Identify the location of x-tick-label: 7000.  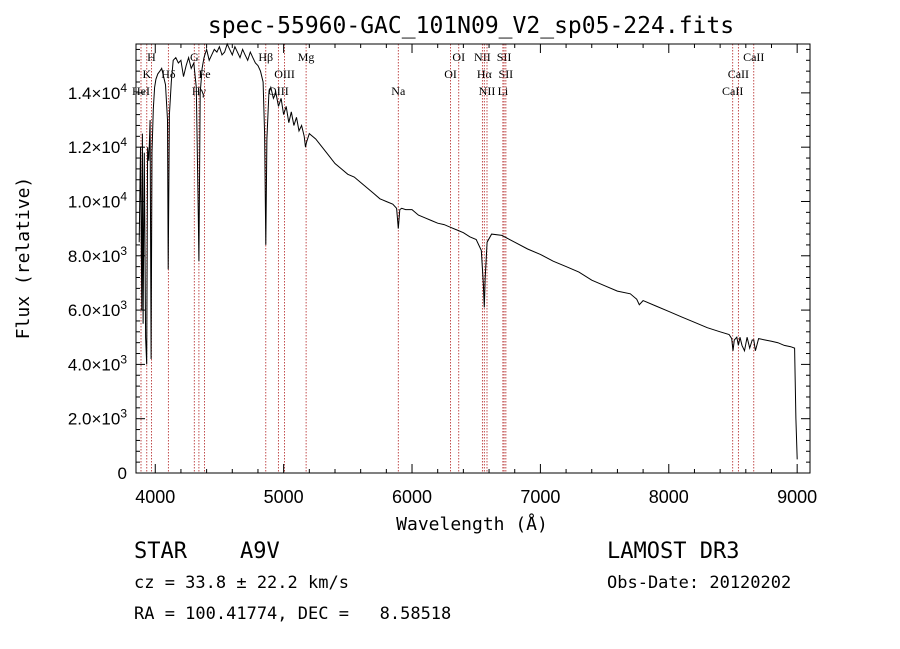
(540, 497).